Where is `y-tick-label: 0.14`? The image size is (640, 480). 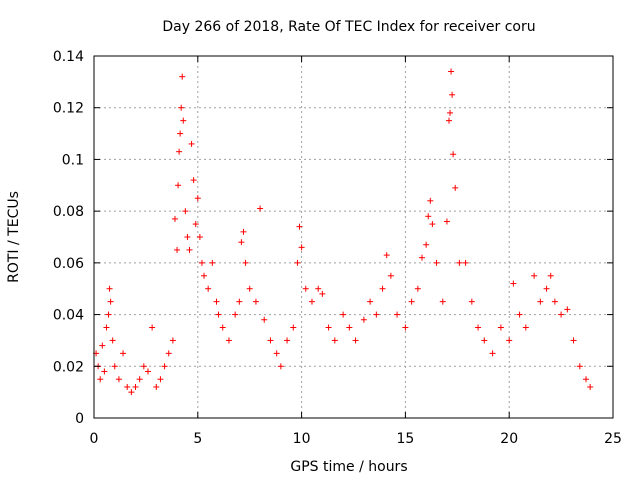
y-tick-label: 0.14 is located at coordinates (68, 57).